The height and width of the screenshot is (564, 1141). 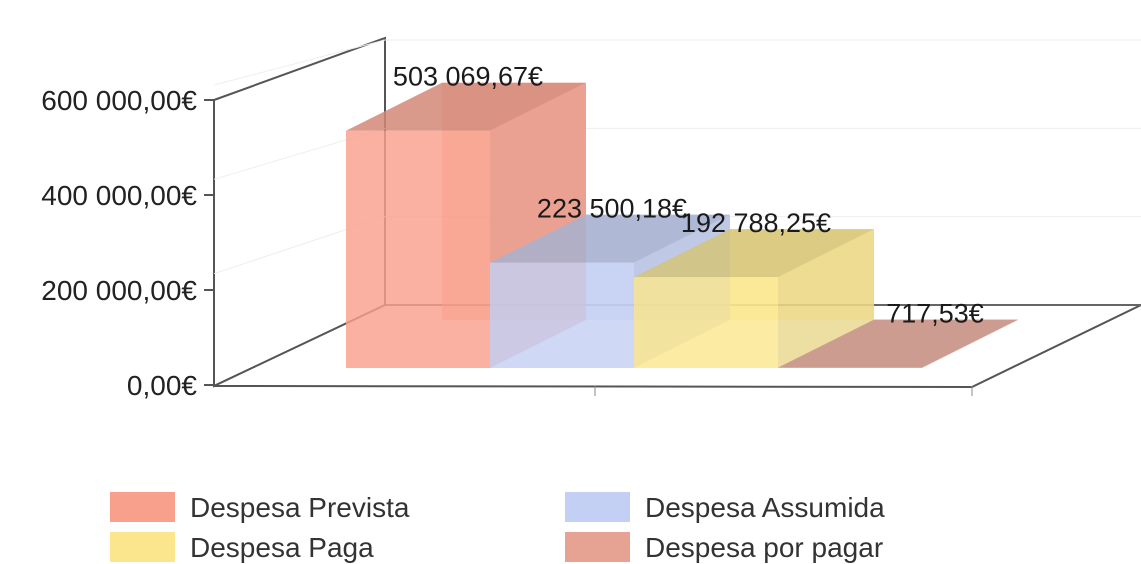 I want to click on legend-label: Despesa Assumida, so click(x=765, y=507).